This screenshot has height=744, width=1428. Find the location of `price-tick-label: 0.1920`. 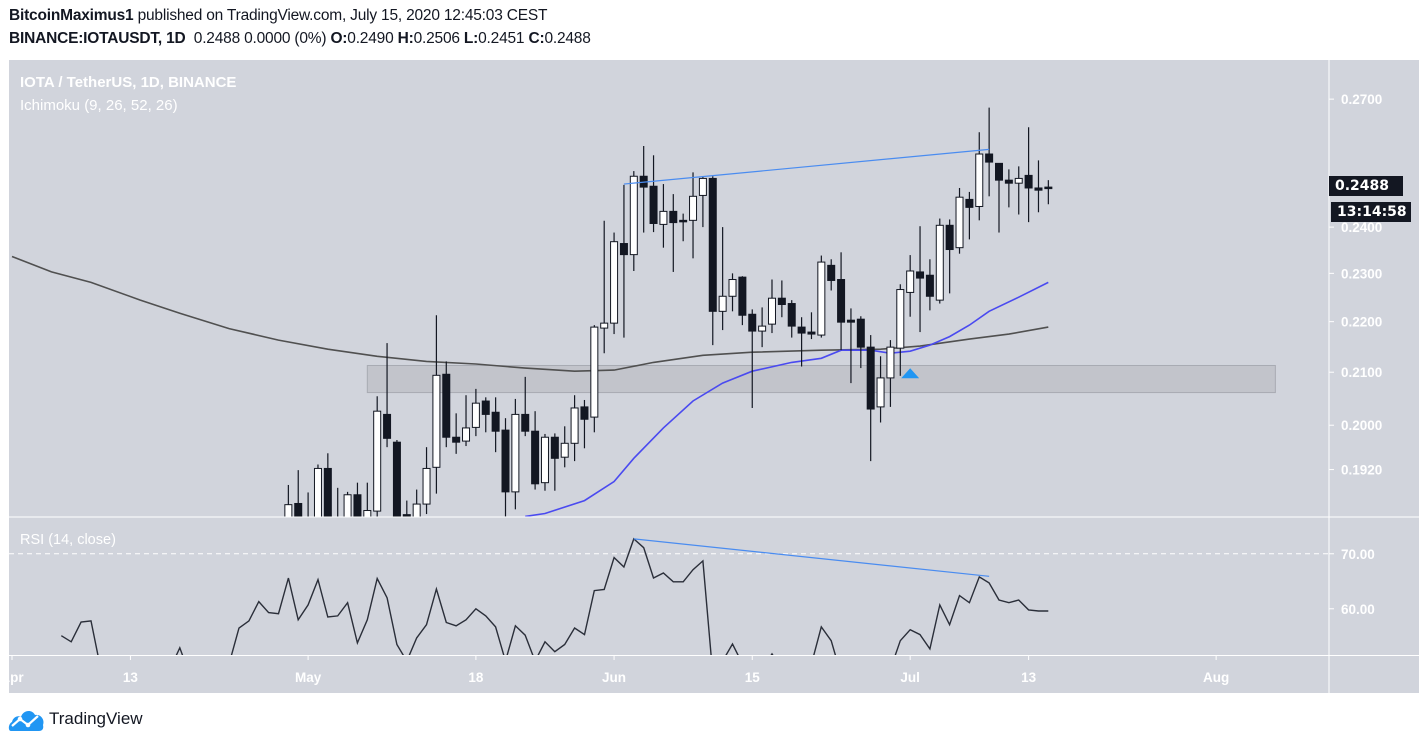

price-tick-label: 0.1920 is located at coordinates (1361, 470).